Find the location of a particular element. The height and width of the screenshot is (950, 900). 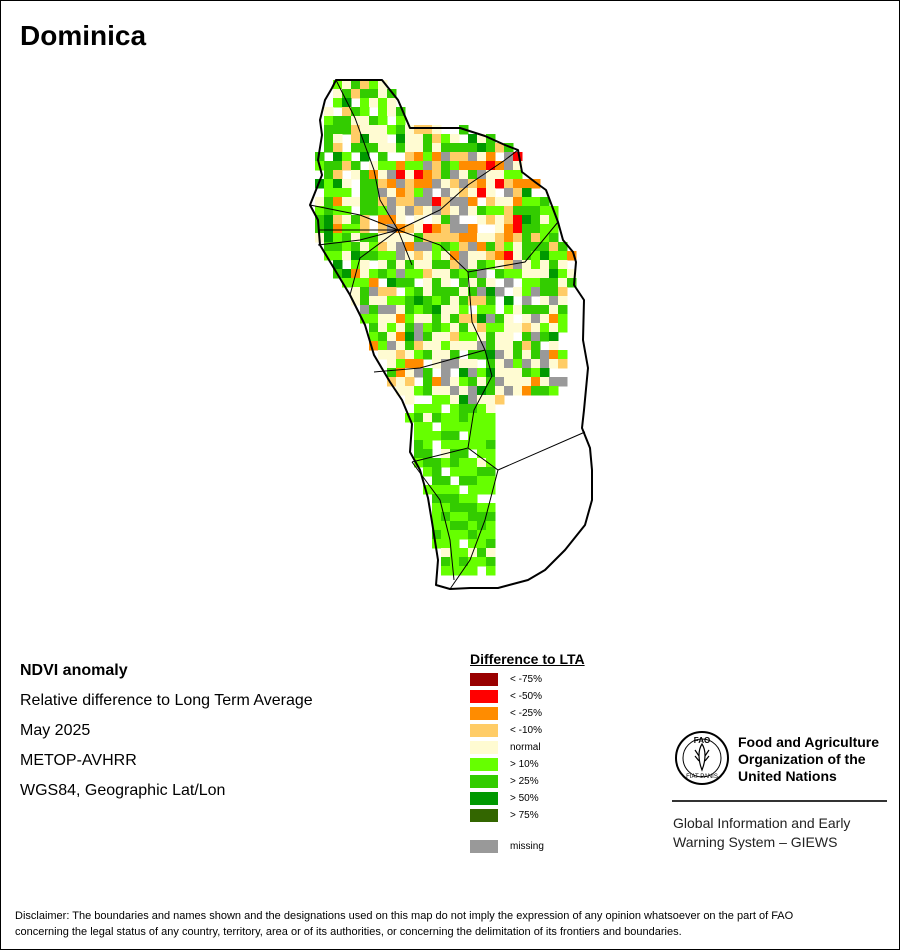

legend-label: missing is located at coordinates (527, 846).